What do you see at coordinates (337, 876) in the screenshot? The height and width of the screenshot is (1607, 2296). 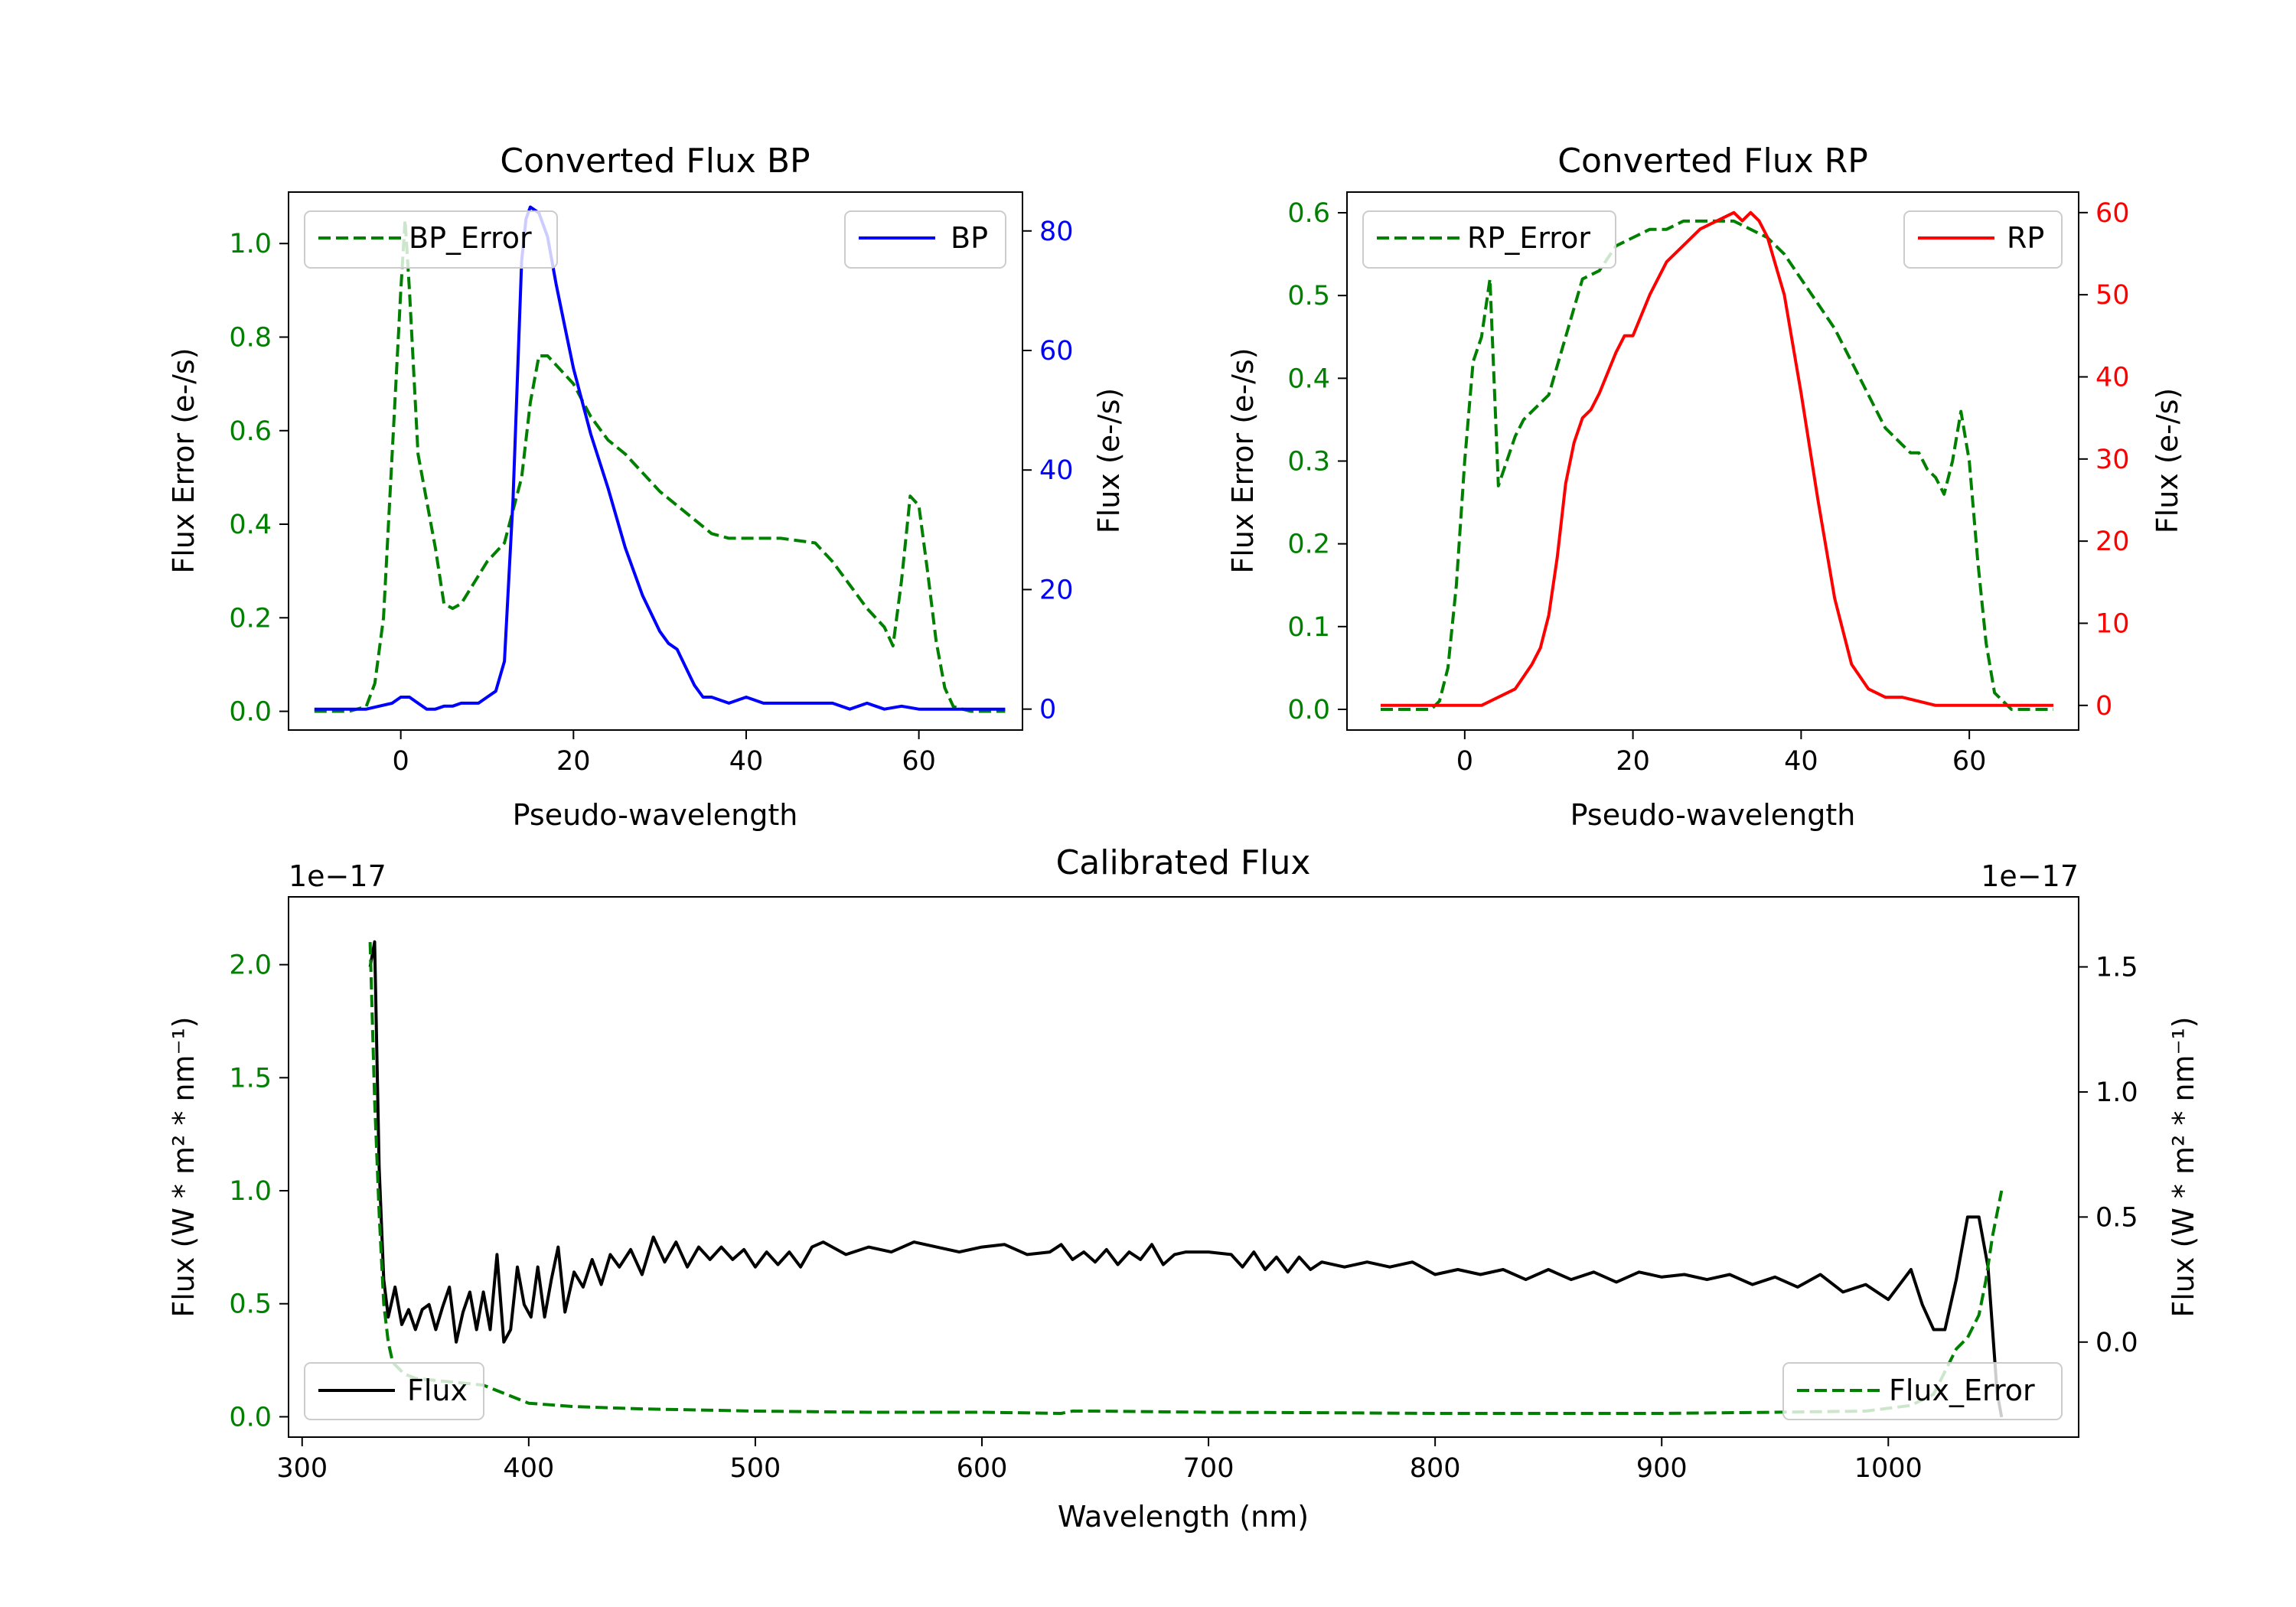 I see `cal-offset-left: 1e−17` at bounding box center [337, 876].